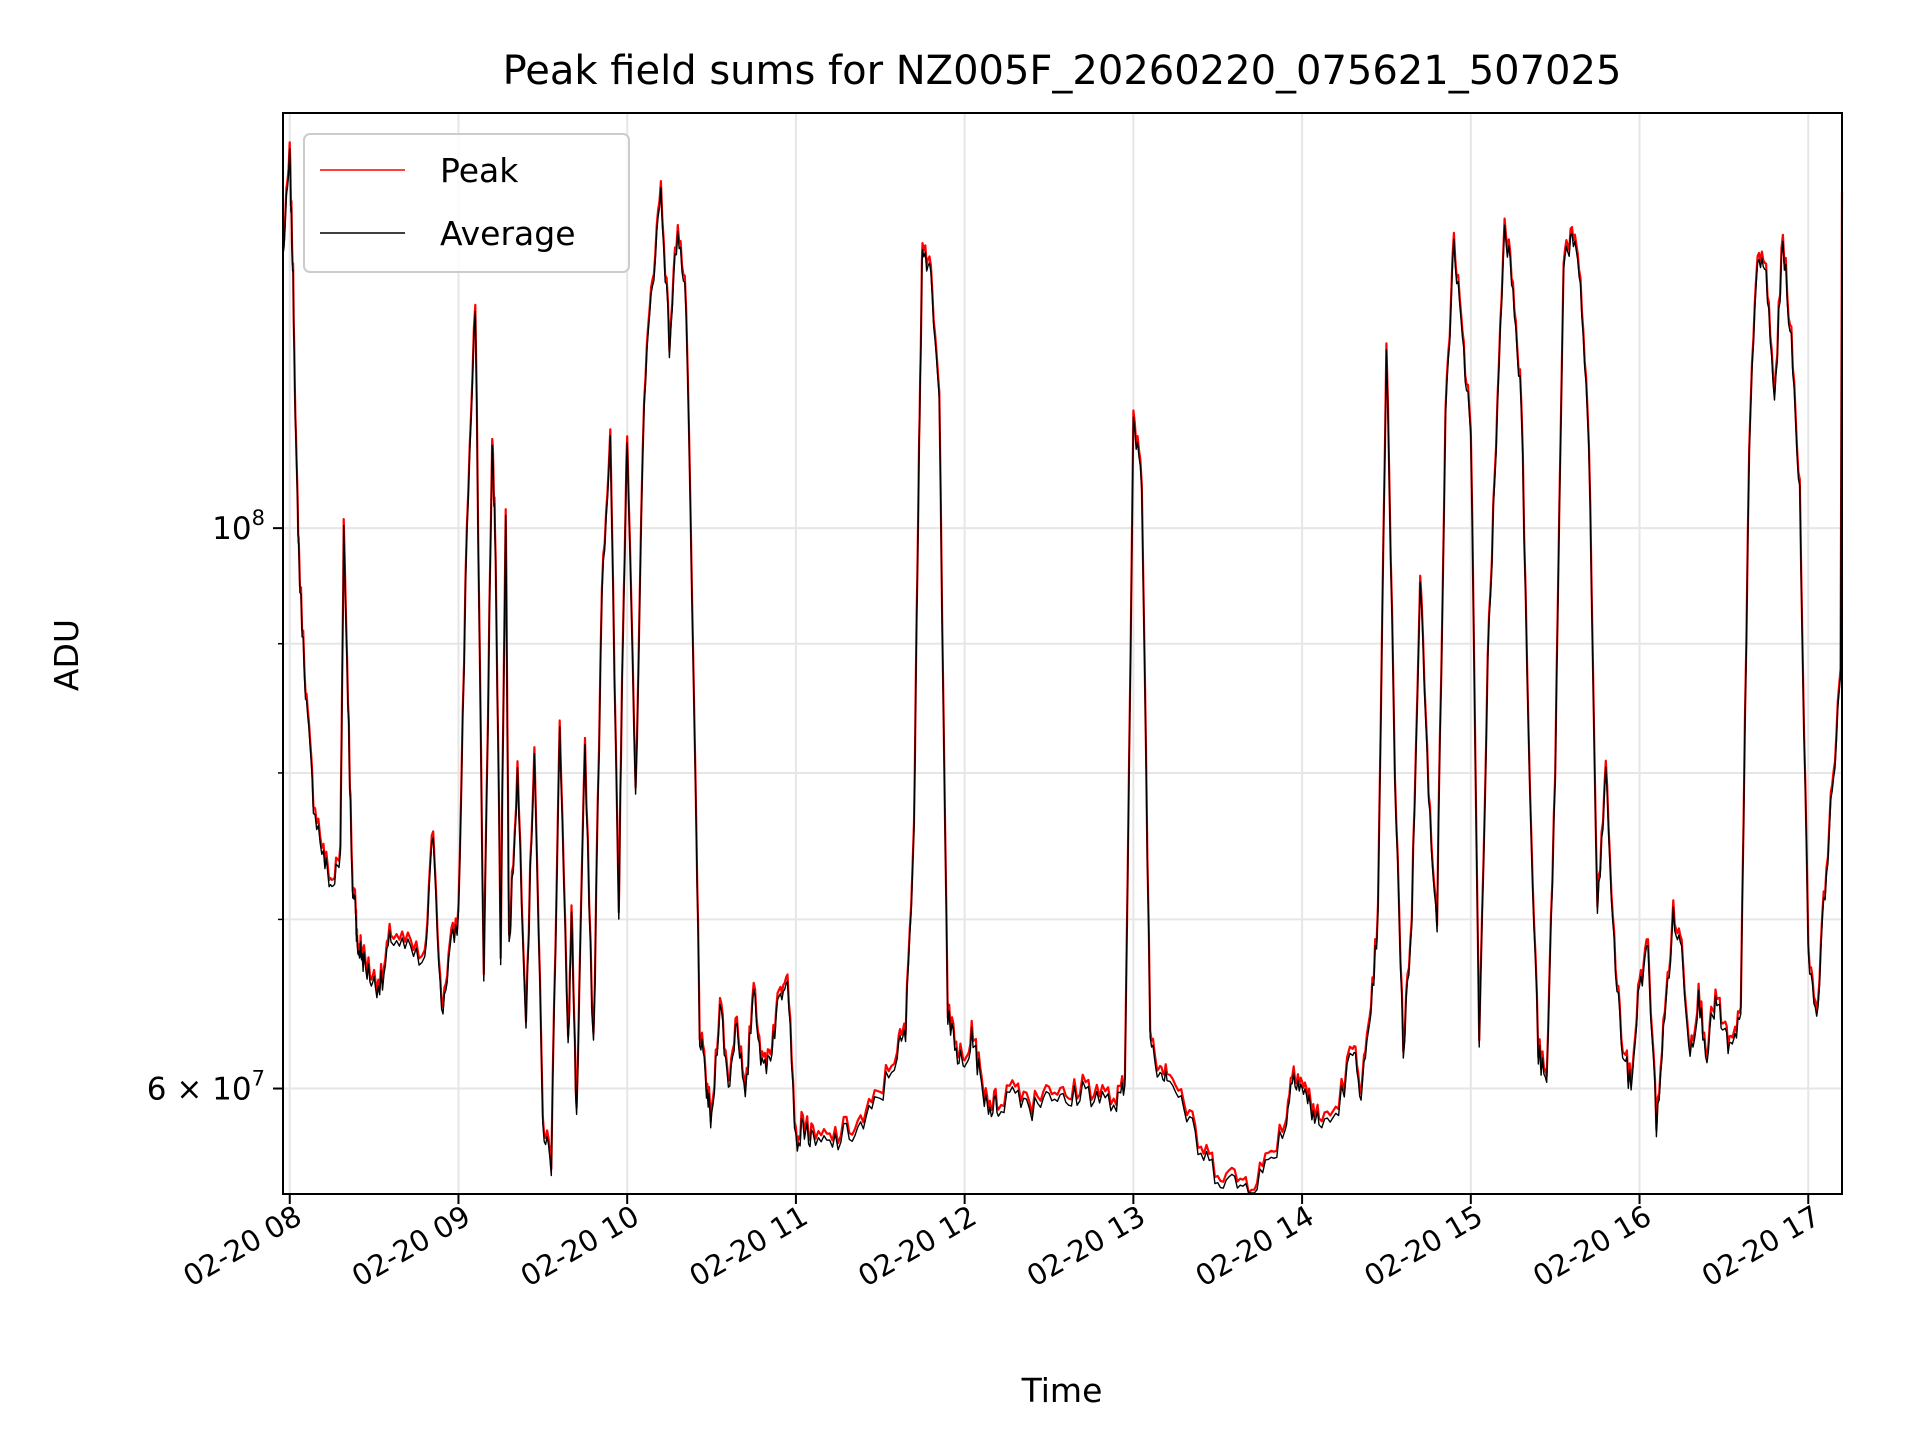 The height and width of the screenshot is (1440, 1920). I want to click on legend: Peak Average, so click(466, 203).